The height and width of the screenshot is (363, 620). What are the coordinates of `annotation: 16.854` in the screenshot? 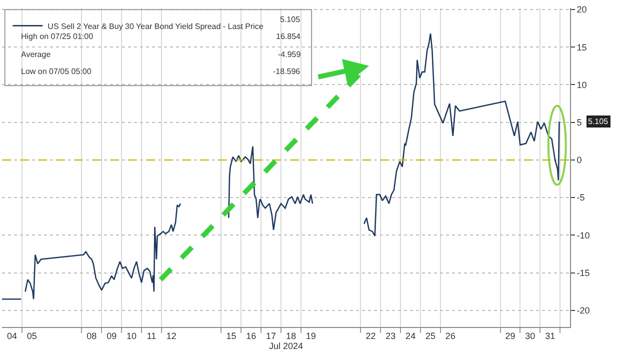 It's located at (289, 36).